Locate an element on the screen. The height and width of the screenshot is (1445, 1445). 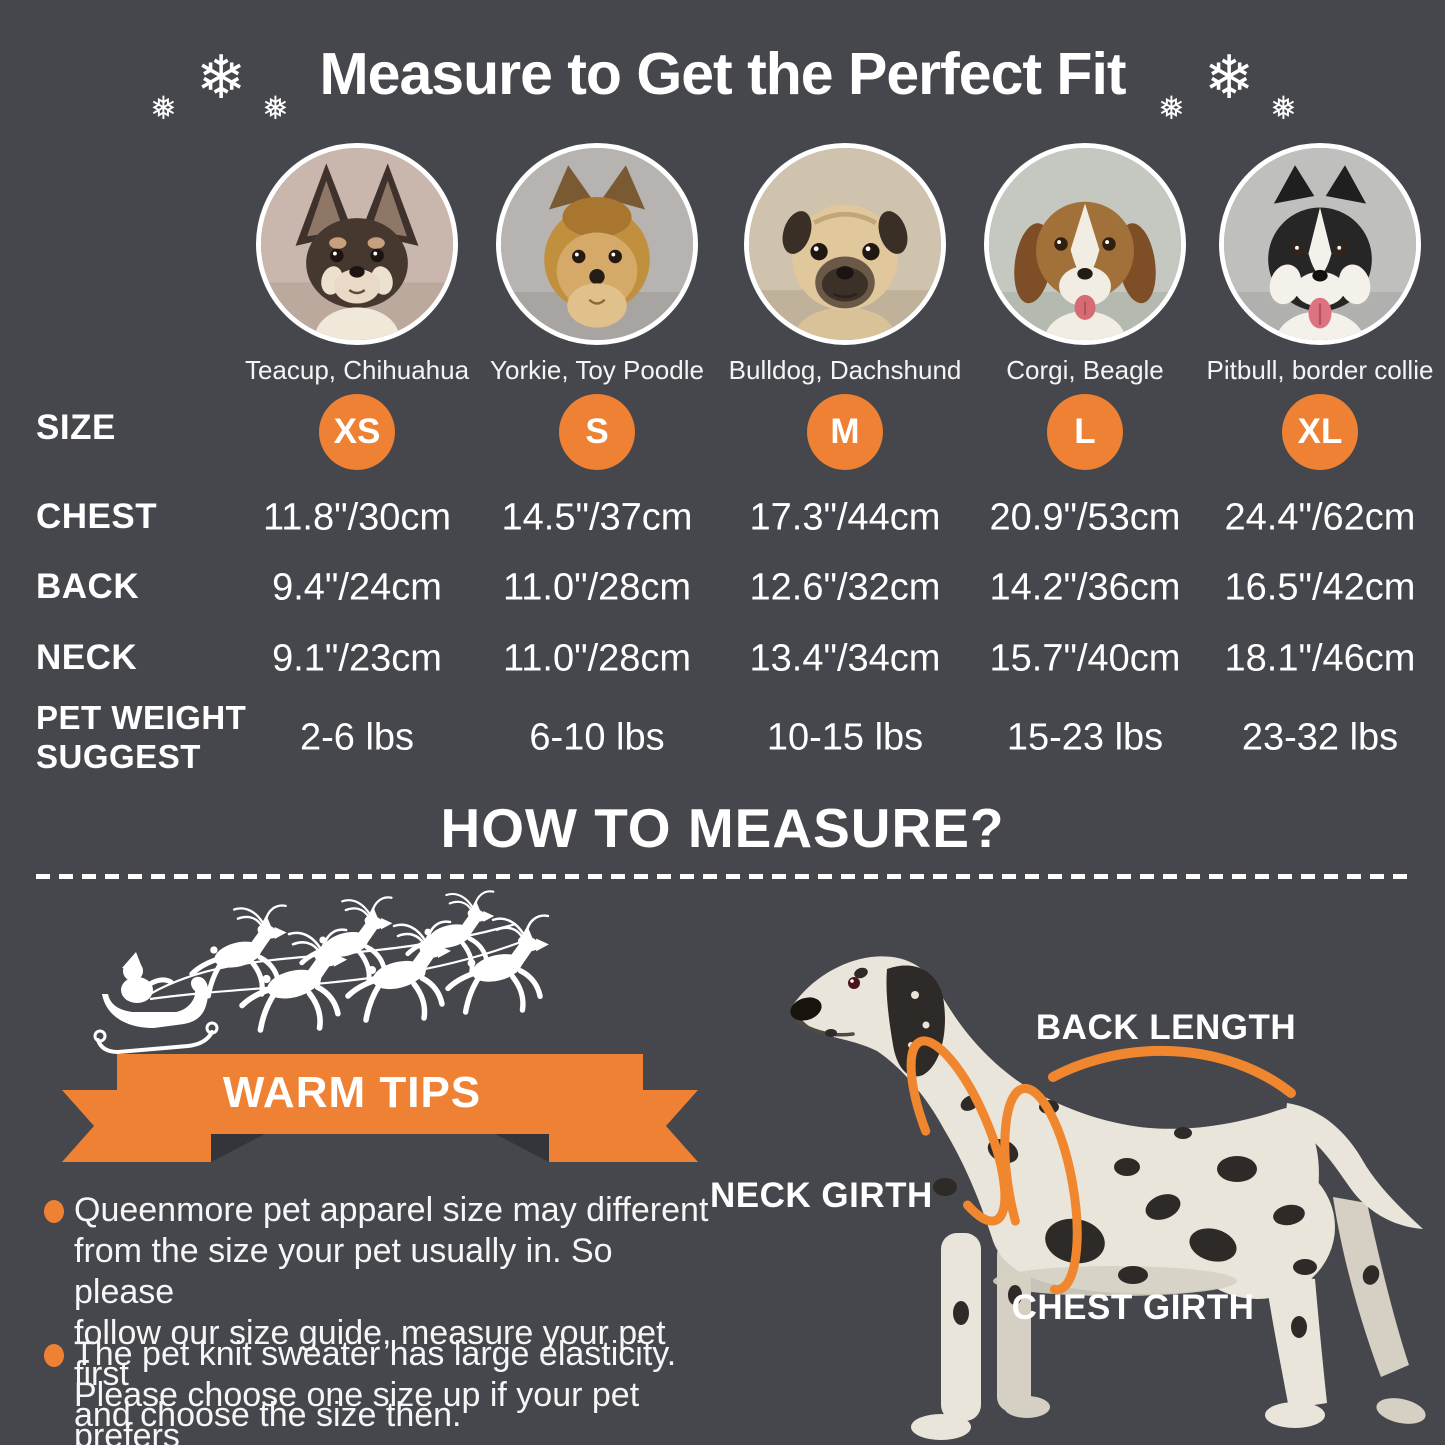
row-label-weight-line2: SUGGEST is located at coordinates (118, 756).